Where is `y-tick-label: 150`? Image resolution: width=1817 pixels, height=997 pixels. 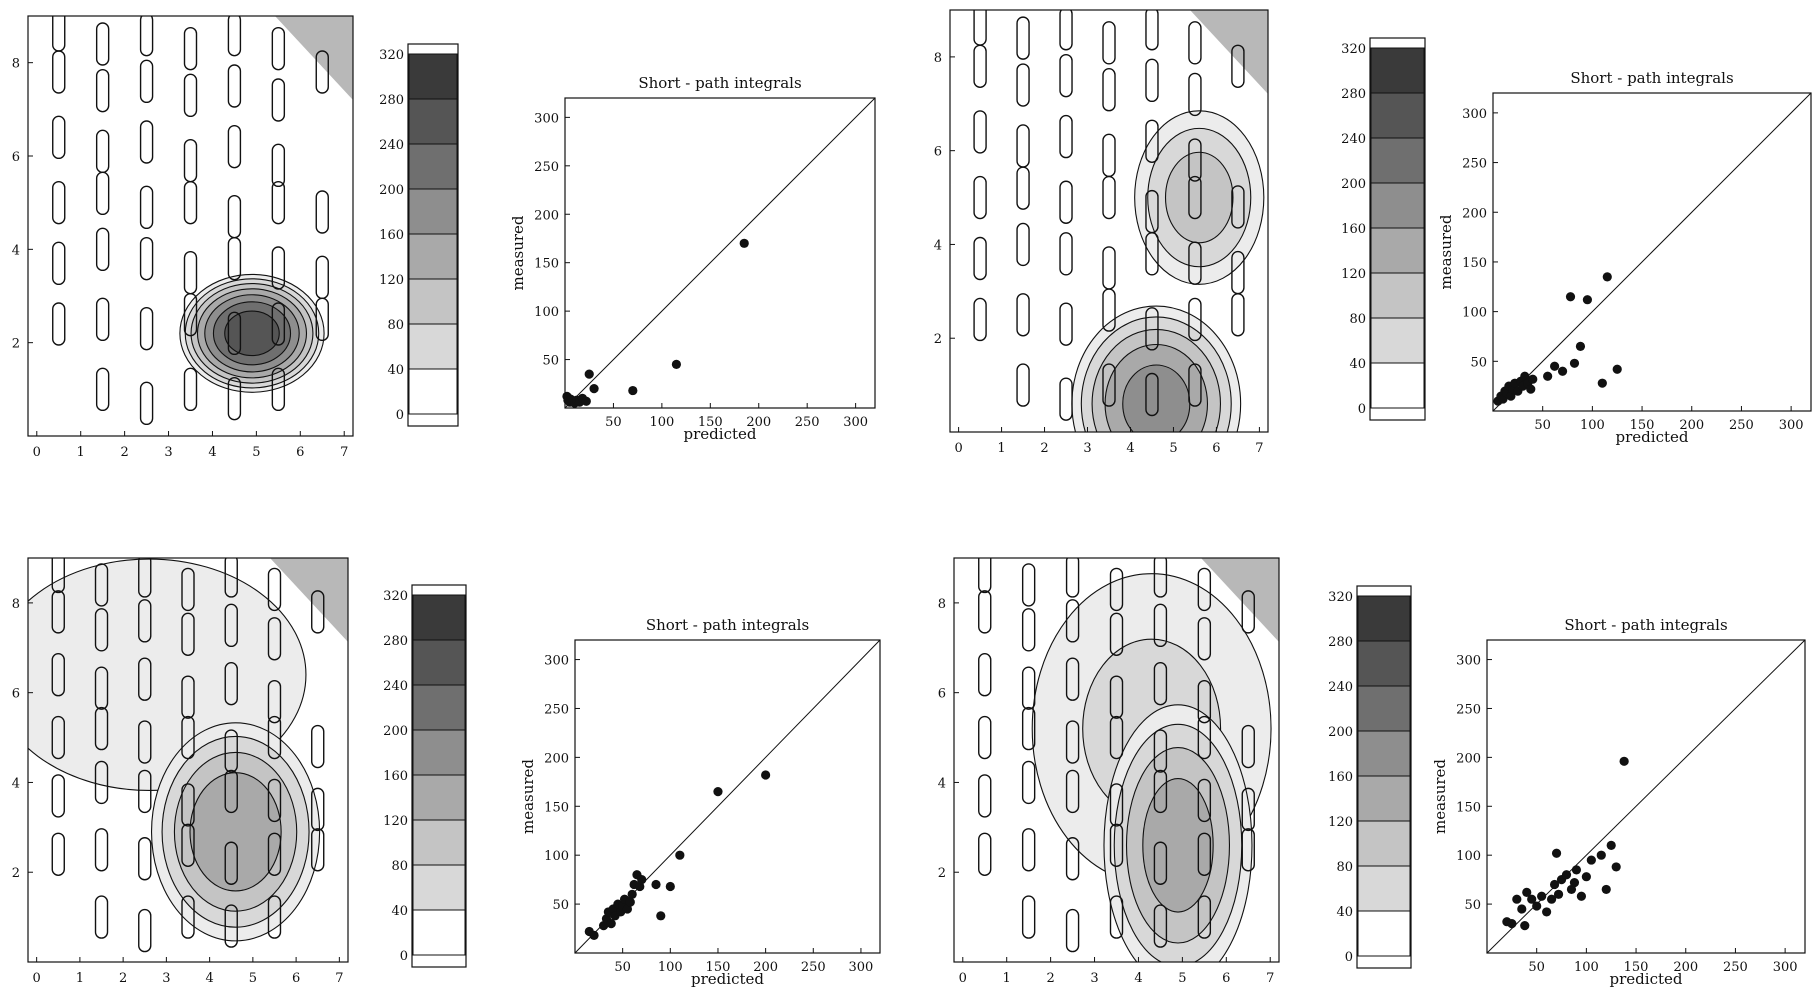
y-tick-label: 150 is located at coordinates (546, 264).